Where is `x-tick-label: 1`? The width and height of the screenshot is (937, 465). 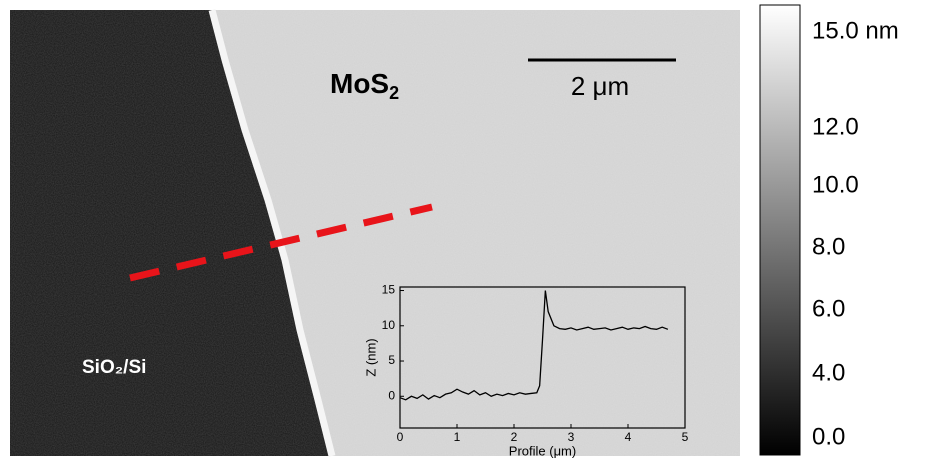 x-tick-label: 1 is located at coordinates (457, 437).